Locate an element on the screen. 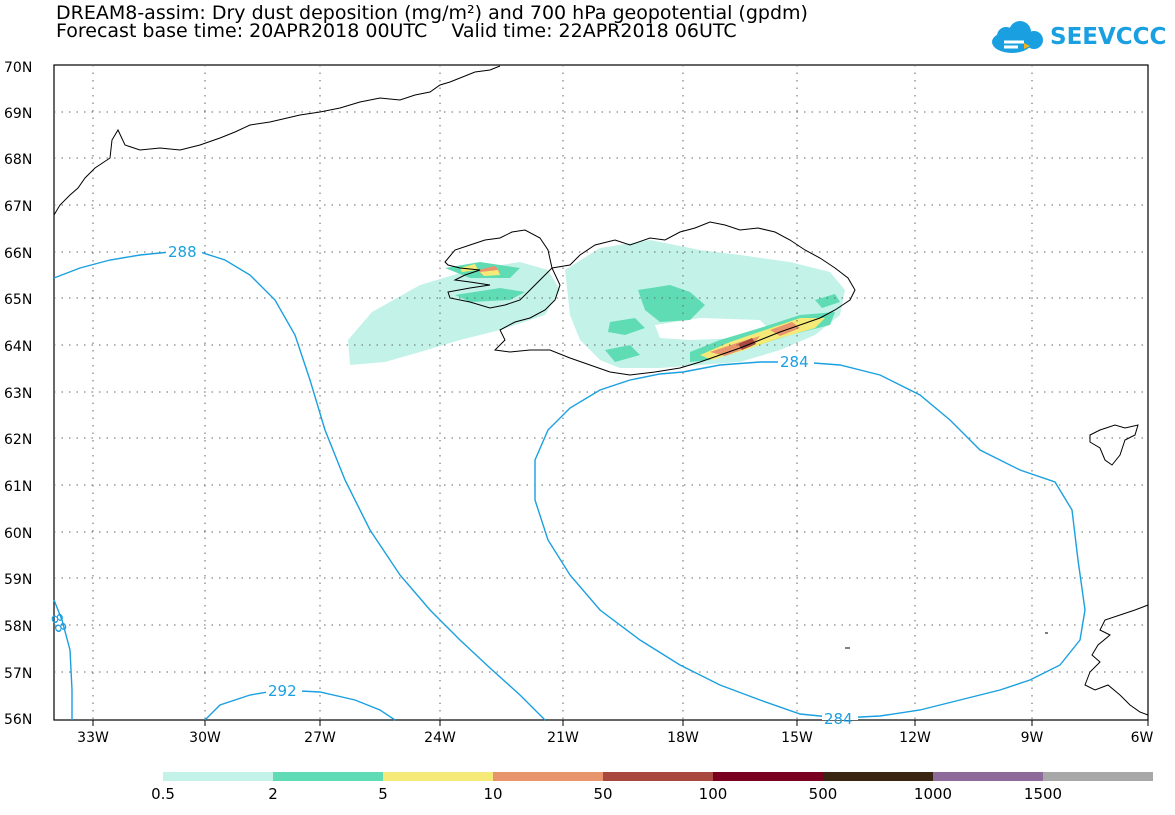 Image resolution: width=1175 pixels, height=815 pixels. contour-288-sw is located at coordinates (63, 659).